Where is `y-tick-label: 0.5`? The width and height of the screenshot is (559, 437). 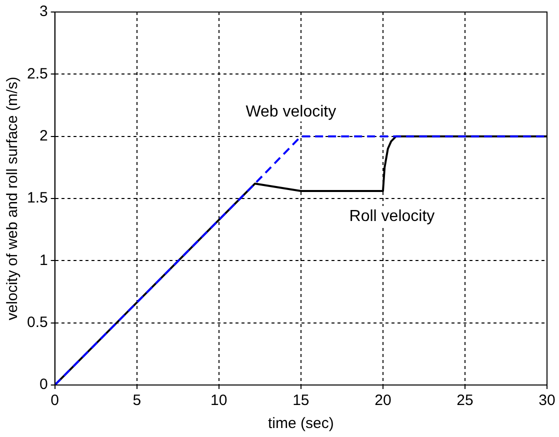
y-tick-label: 0.5 is located at coordinates (37, 322).